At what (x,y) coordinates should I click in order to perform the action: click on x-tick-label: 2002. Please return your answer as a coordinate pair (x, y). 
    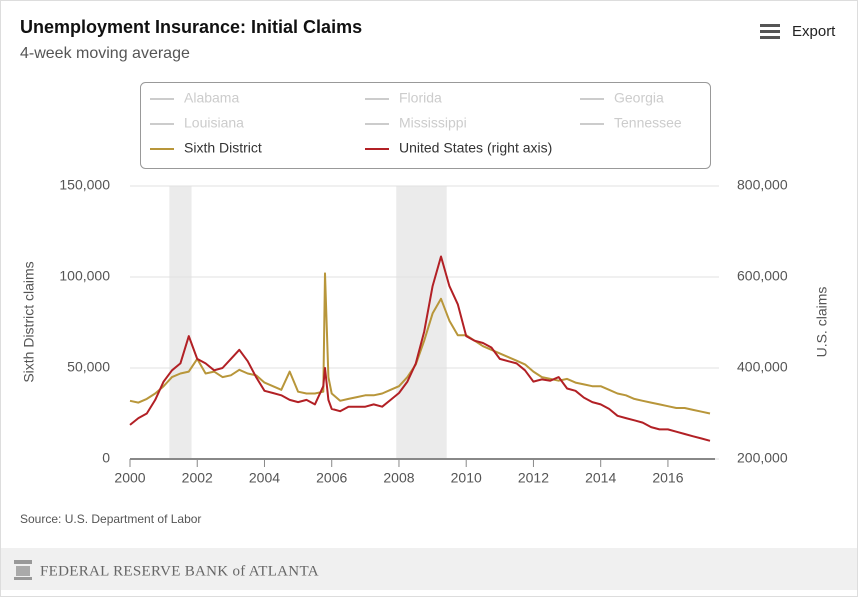
    Looking at the image, I should click on (197, 478).